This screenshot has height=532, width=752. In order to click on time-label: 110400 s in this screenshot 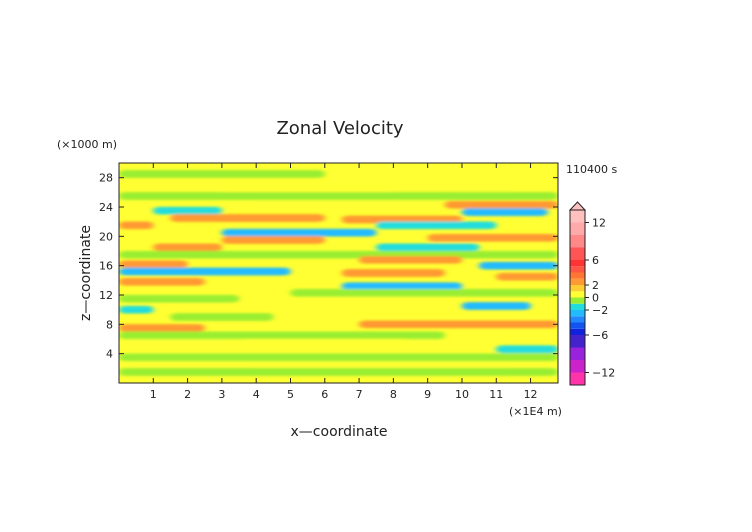, I will do `click(591, 169)`.